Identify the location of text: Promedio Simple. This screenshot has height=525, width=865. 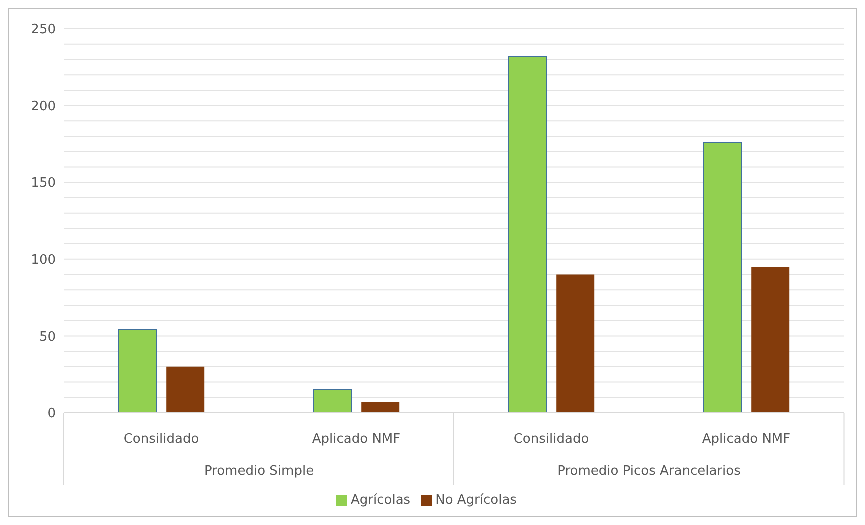
(259, 471).